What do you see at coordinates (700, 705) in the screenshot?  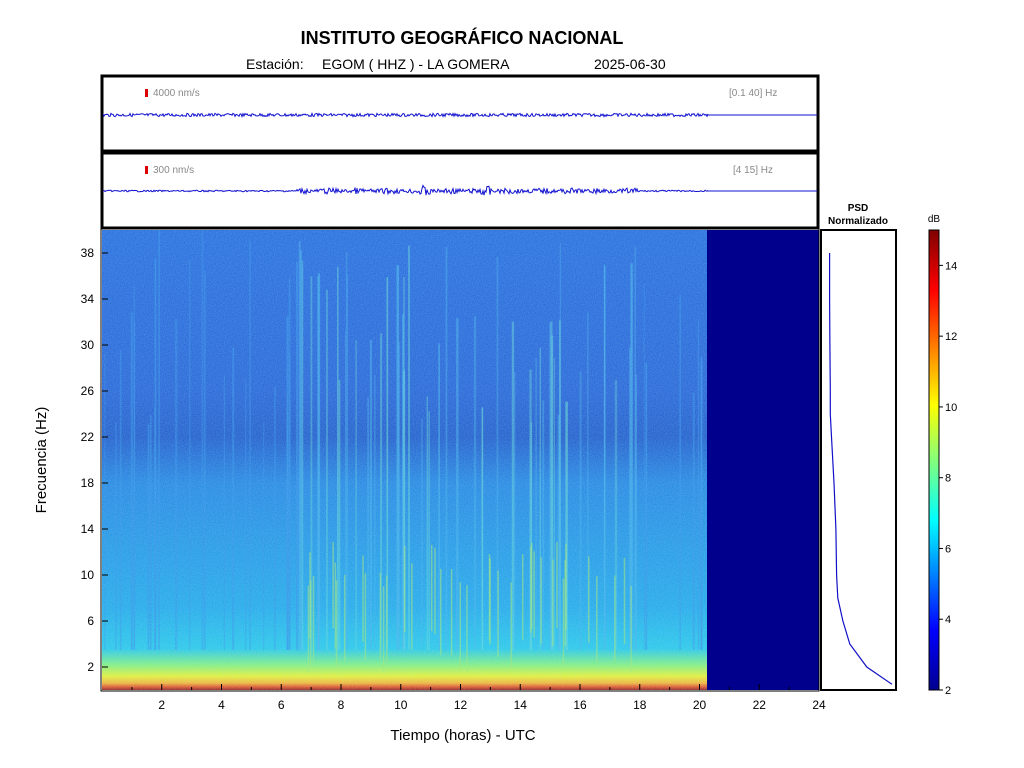 I see `x-tick-label: 20` at bounding box center [700, 705].